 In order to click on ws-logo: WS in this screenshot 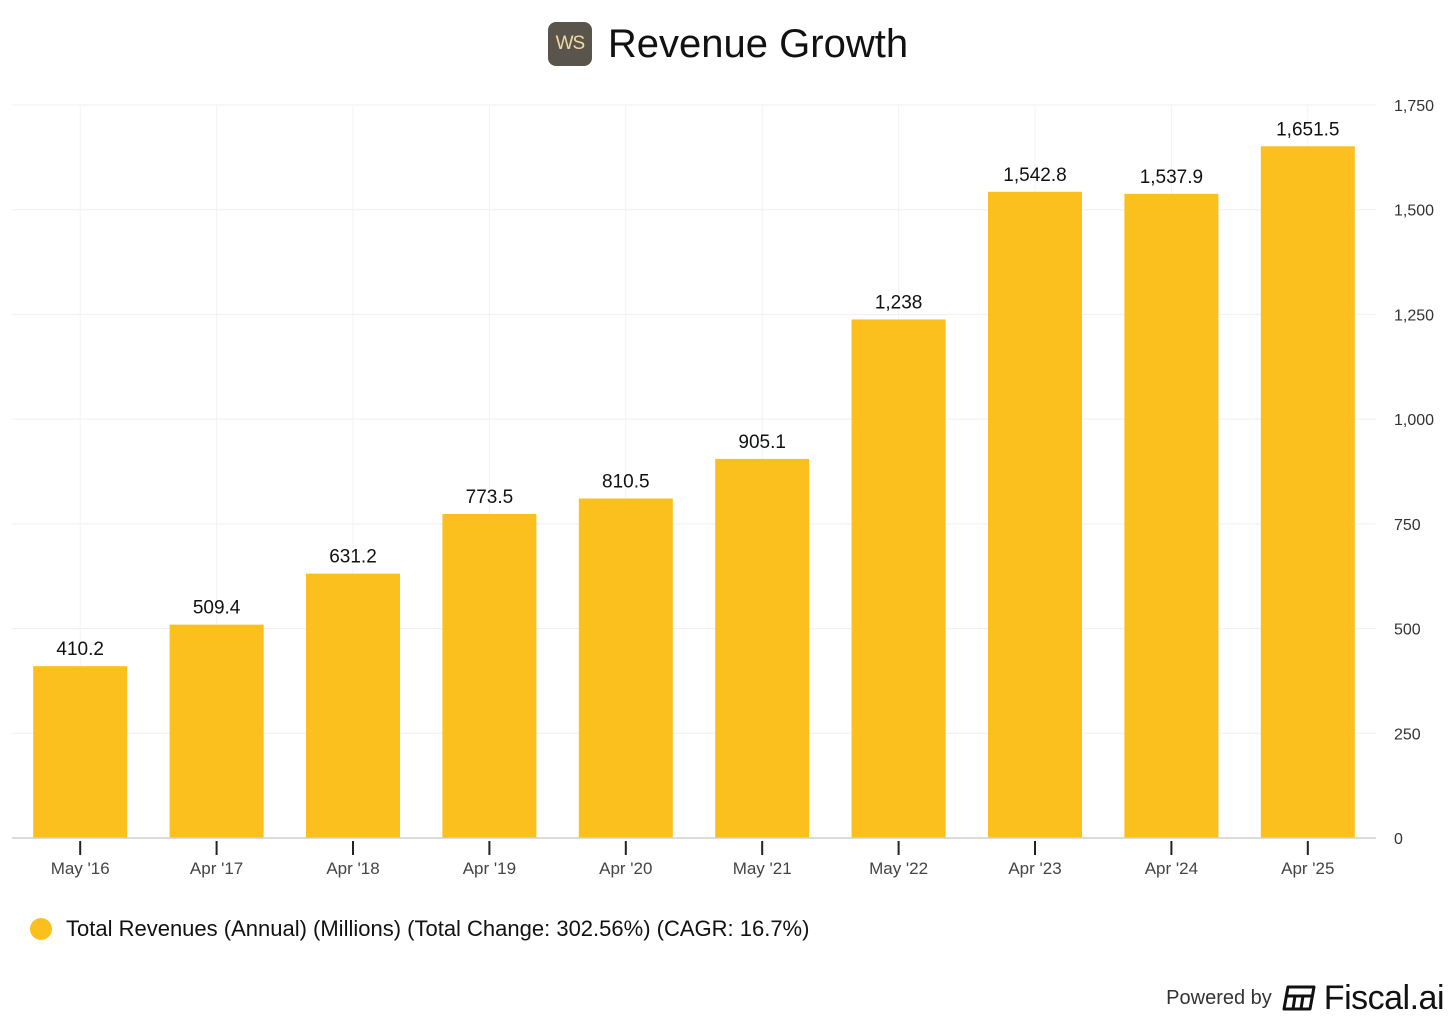, I will do `click(569, 44)`.